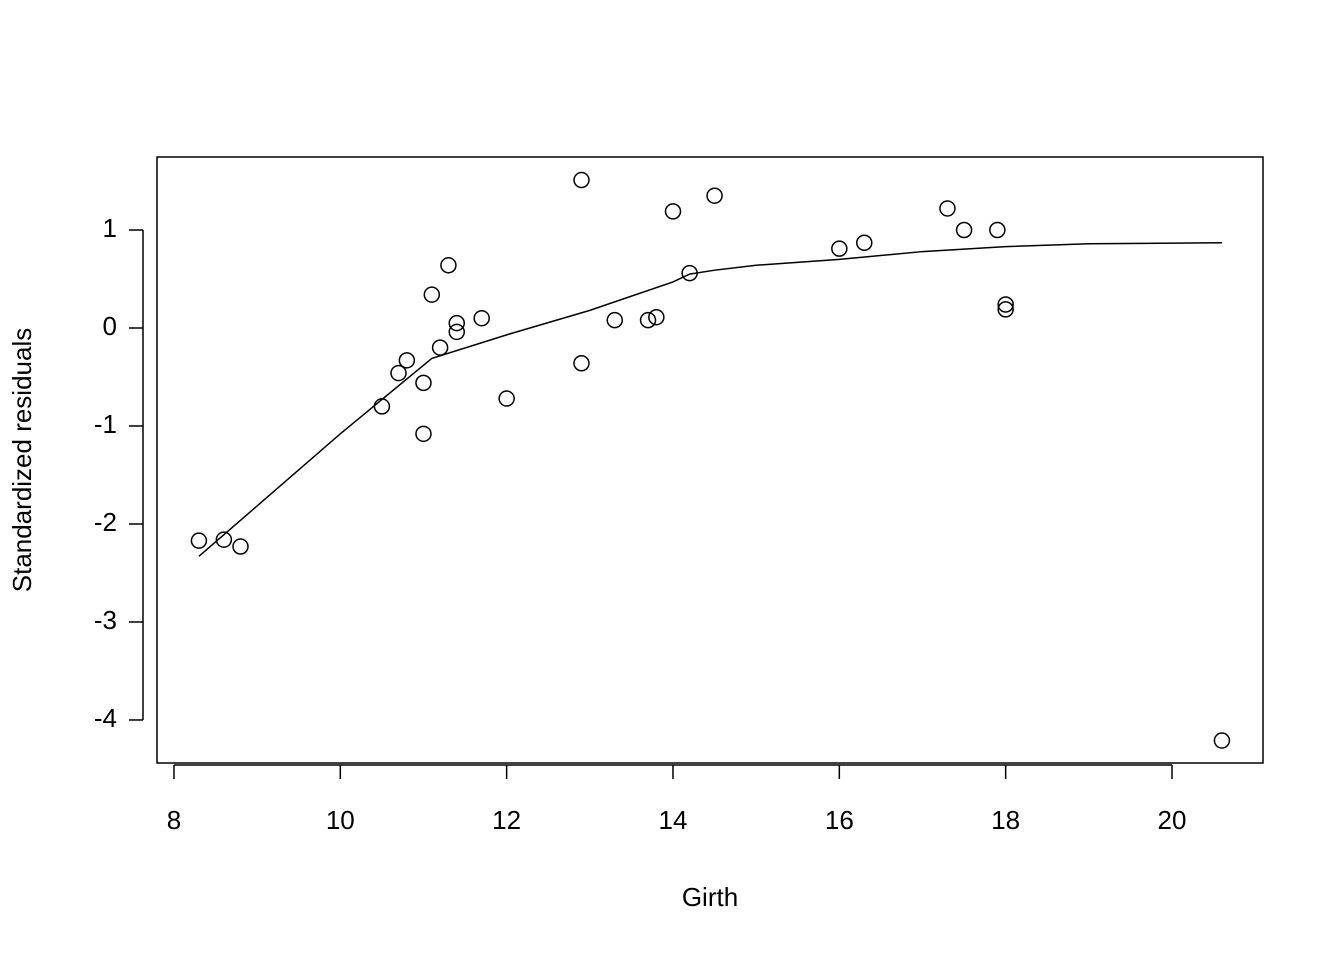 Image resolution: width=1344 pixels, height=960 pixels. Describe the element at coordinates (673, 820) in the screenshot. I see `x-tick-label: 14` at that location.